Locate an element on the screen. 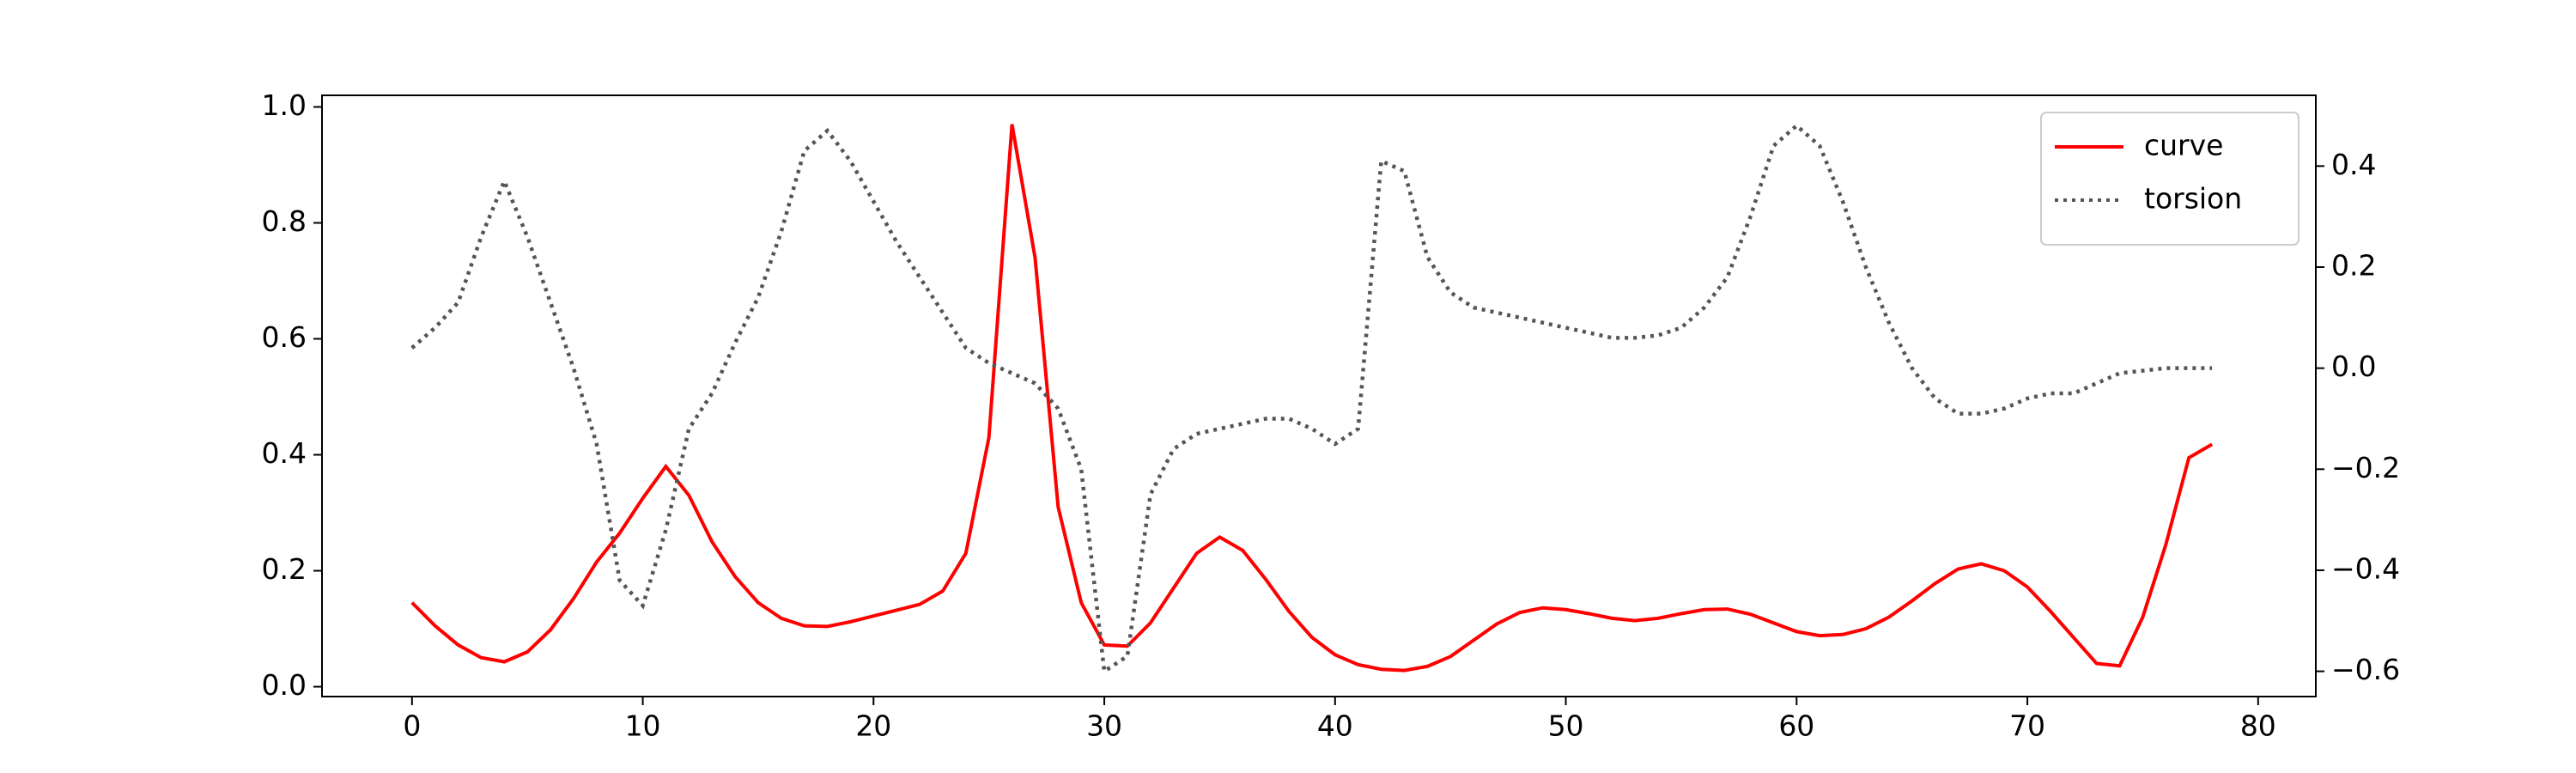 The width and height of the screenshot is (2576, 773). y-tick-label: 0.6 is located at coordinates (284, 337).